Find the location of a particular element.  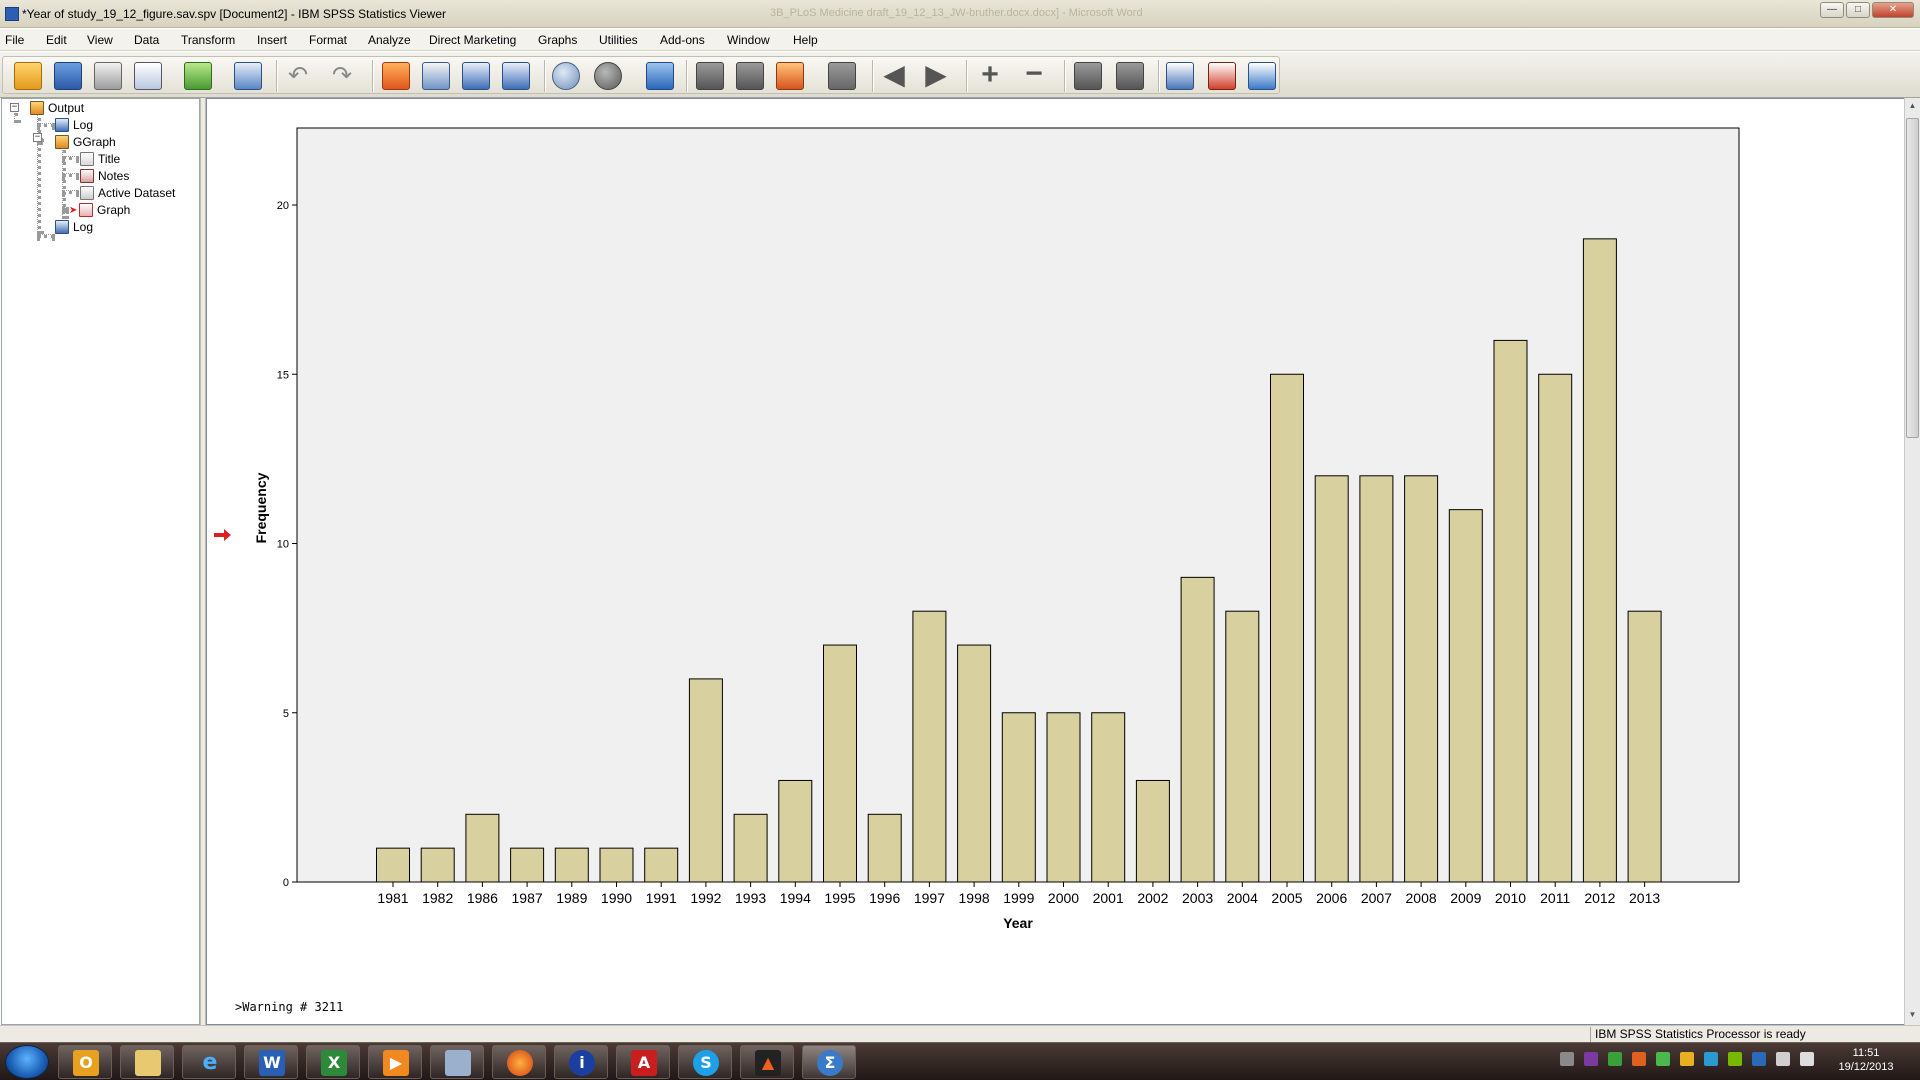

menu-graphs: Graphs is located at coordinates (558, 40).